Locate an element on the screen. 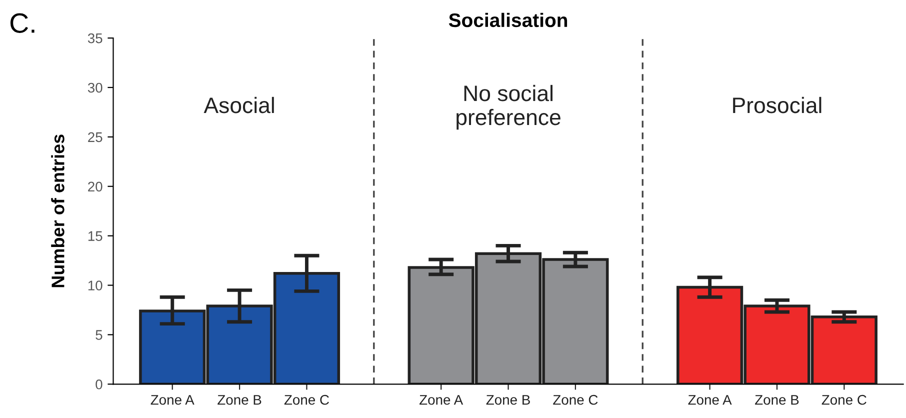  y-tick-label: 30 is located at coordinates (95, 87).